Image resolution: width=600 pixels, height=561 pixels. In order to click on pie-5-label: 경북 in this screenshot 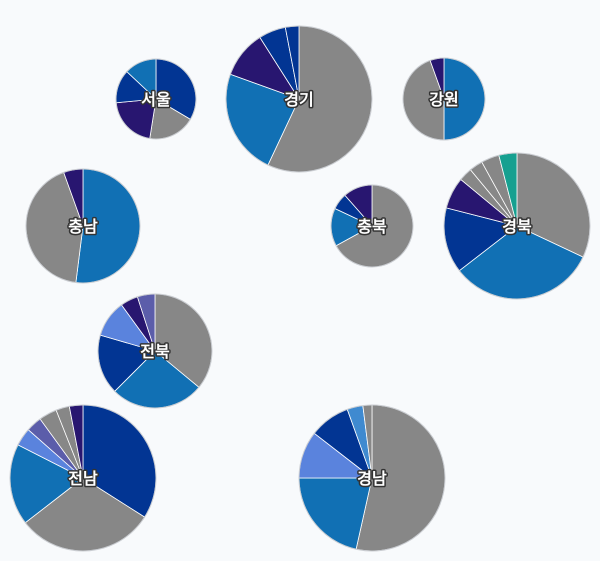, I will do `click(517, 226)`.